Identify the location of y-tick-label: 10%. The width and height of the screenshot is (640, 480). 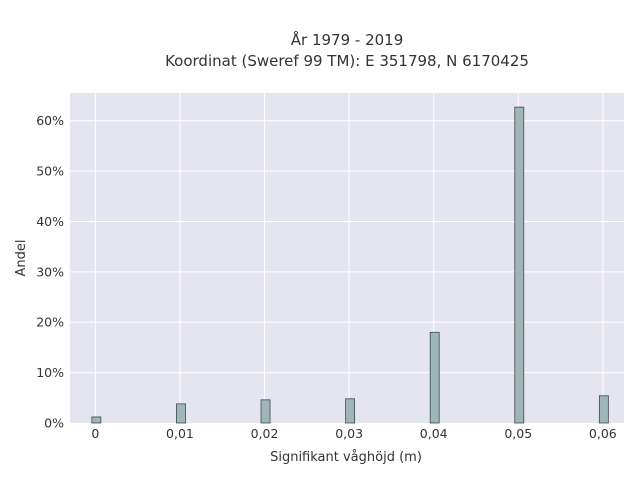
(50, 372).